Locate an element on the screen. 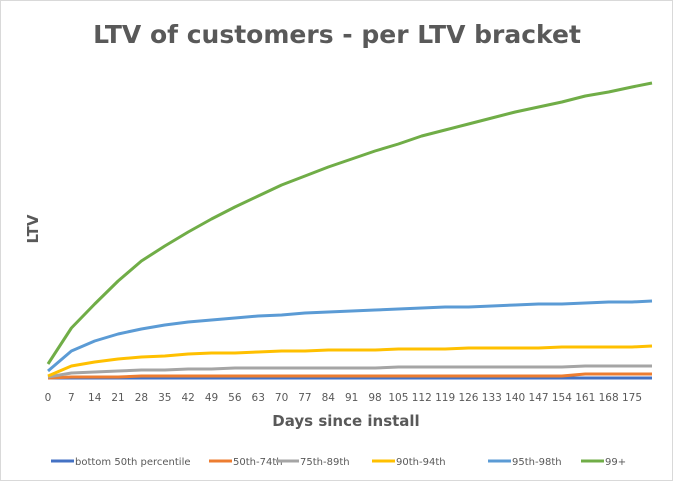 The image size is (673, 481). x-tick-label: 84 is located at coordinates (329, 398).